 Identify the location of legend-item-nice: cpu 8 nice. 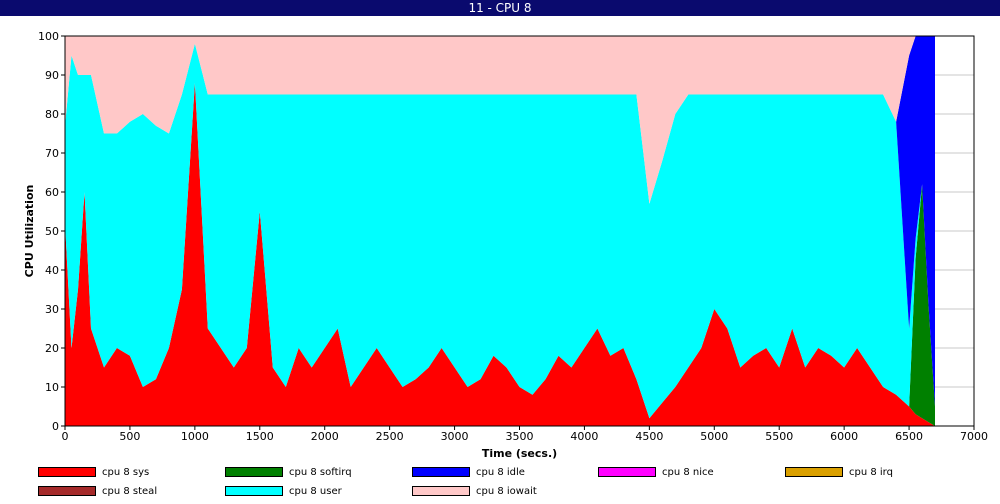
(656, 473).